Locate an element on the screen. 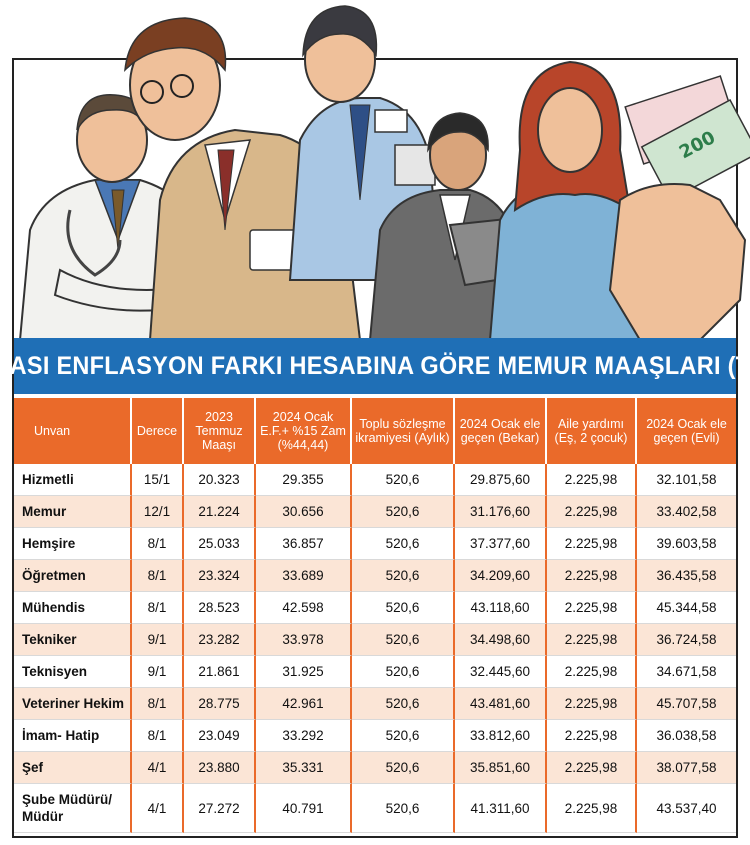 This screenshot has height=845, width=750. cell-temmuz-maasi: 23.049 is located at coordinates (220, 736).